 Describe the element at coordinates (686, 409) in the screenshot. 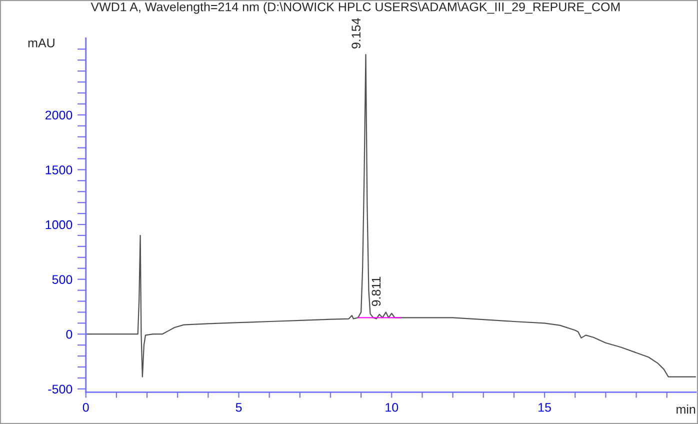

I see `x-axis-title: min` at that location.